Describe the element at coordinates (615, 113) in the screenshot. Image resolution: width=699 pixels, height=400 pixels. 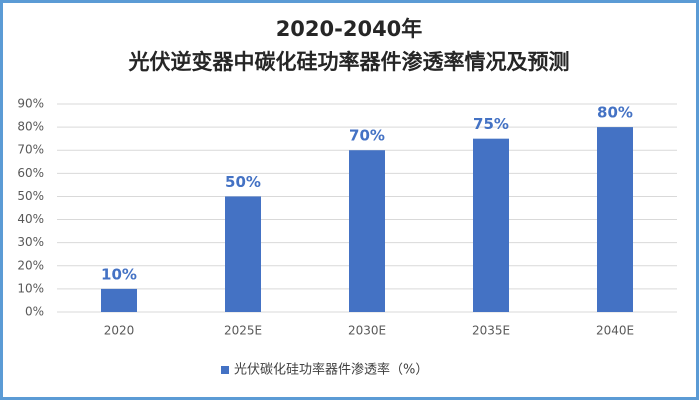
I see `value-label: 80%` at that location.